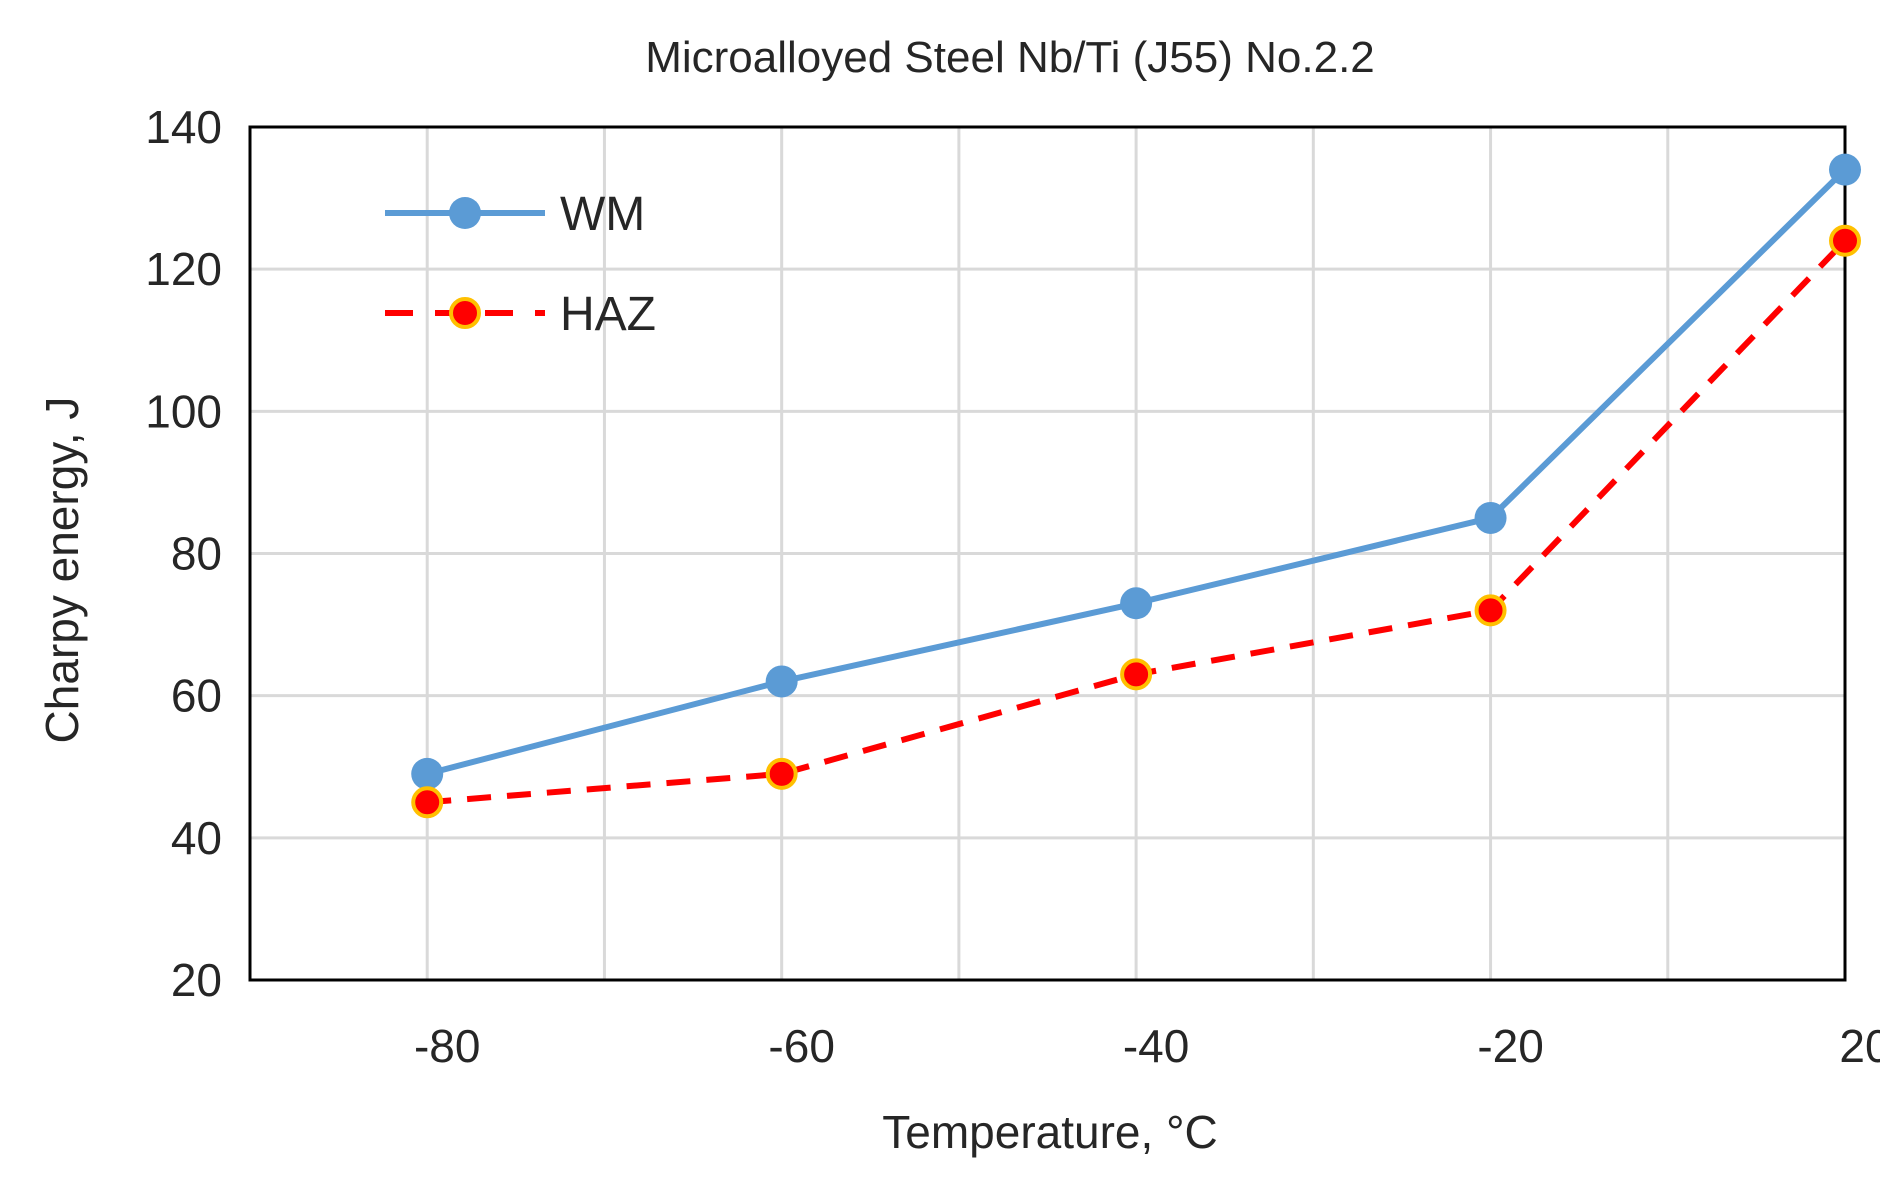 Image resolution: width=1880 pixels, height=1193 pixels. I want to click on legend-marker-haz, so click(465, 313).